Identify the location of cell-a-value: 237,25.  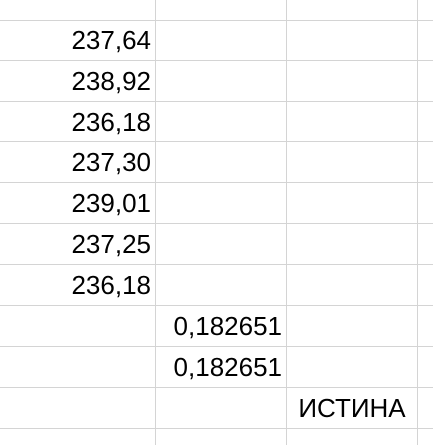
(111, 244).